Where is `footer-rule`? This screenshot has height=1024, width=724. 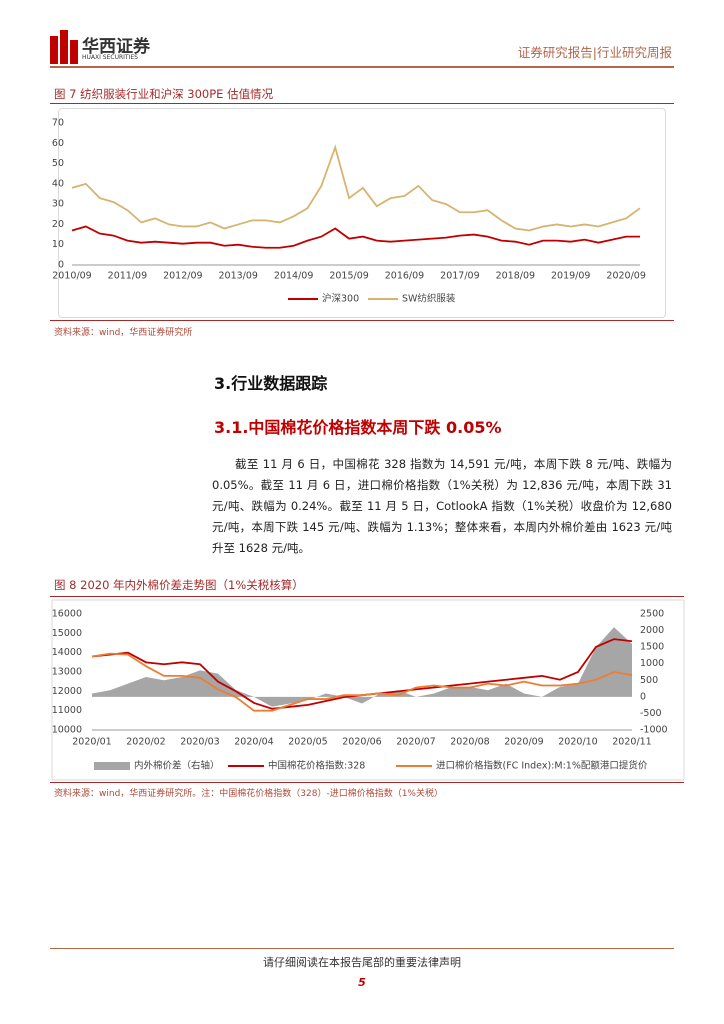 footer-rule is located at coordinates (362, 948).